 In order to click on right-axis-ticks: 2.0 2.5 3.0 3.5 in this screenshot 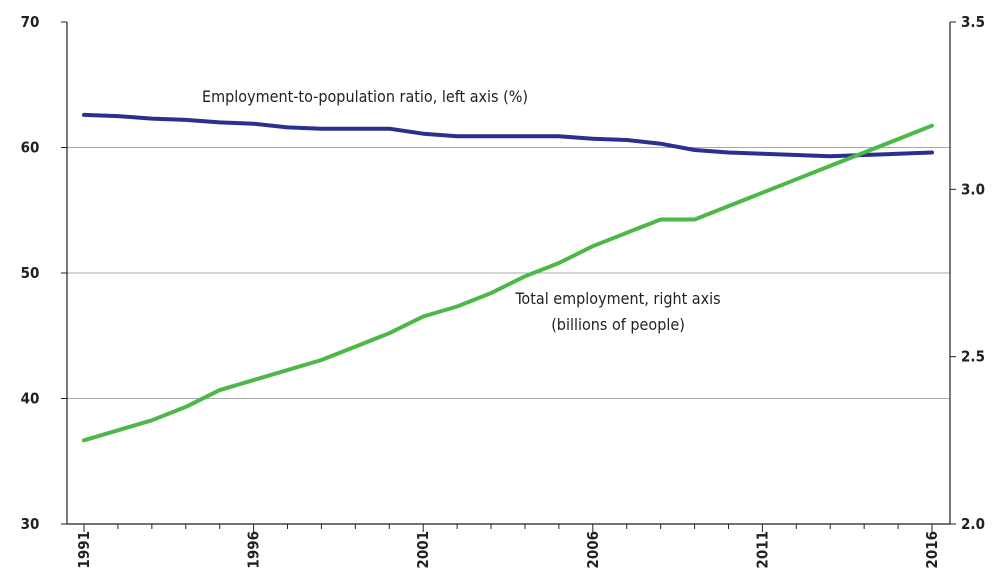, I will do `click(967, 273)`.